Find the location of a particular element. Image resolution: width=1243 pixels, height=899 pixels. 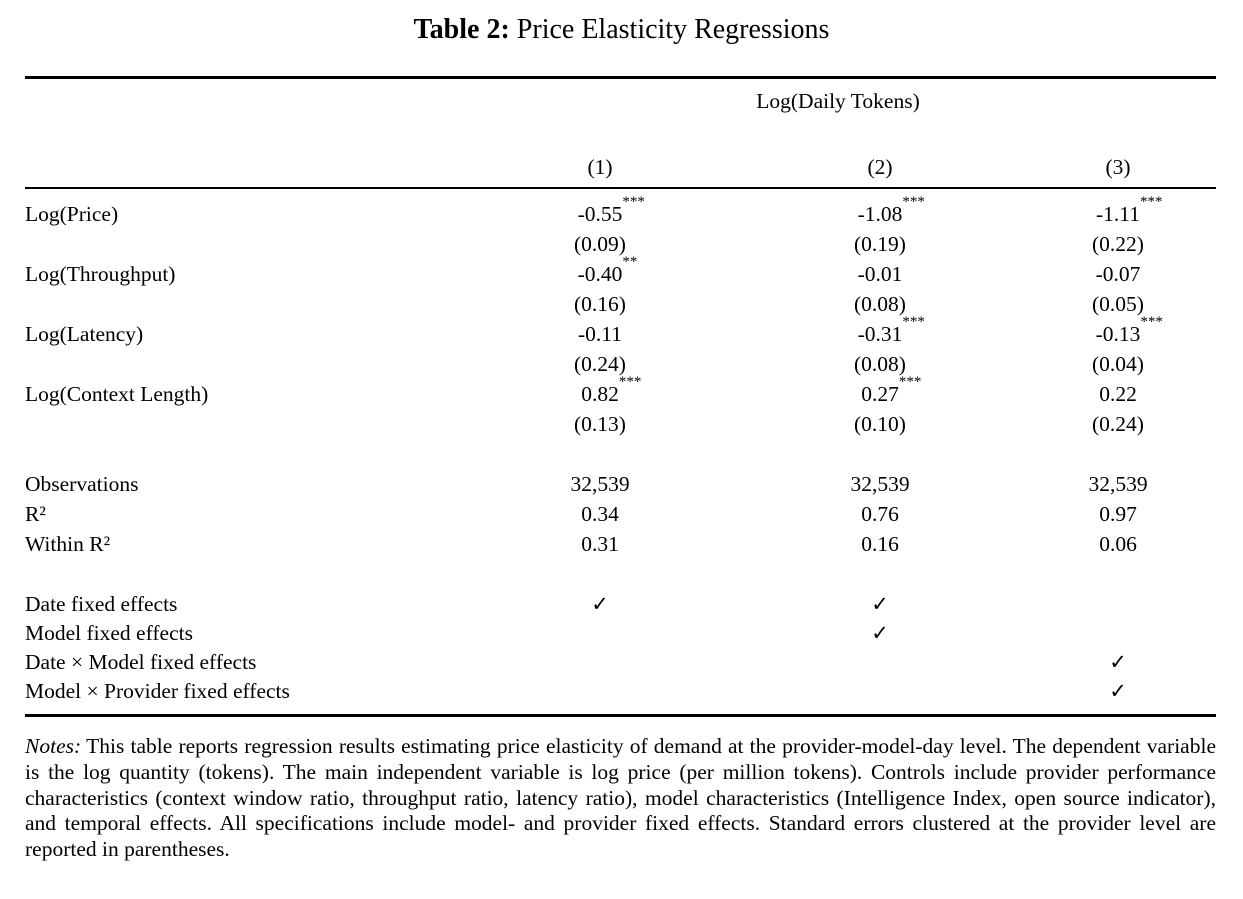

dep-var-header: Log(Daily Tokens) is located at coordinates (838, 101).